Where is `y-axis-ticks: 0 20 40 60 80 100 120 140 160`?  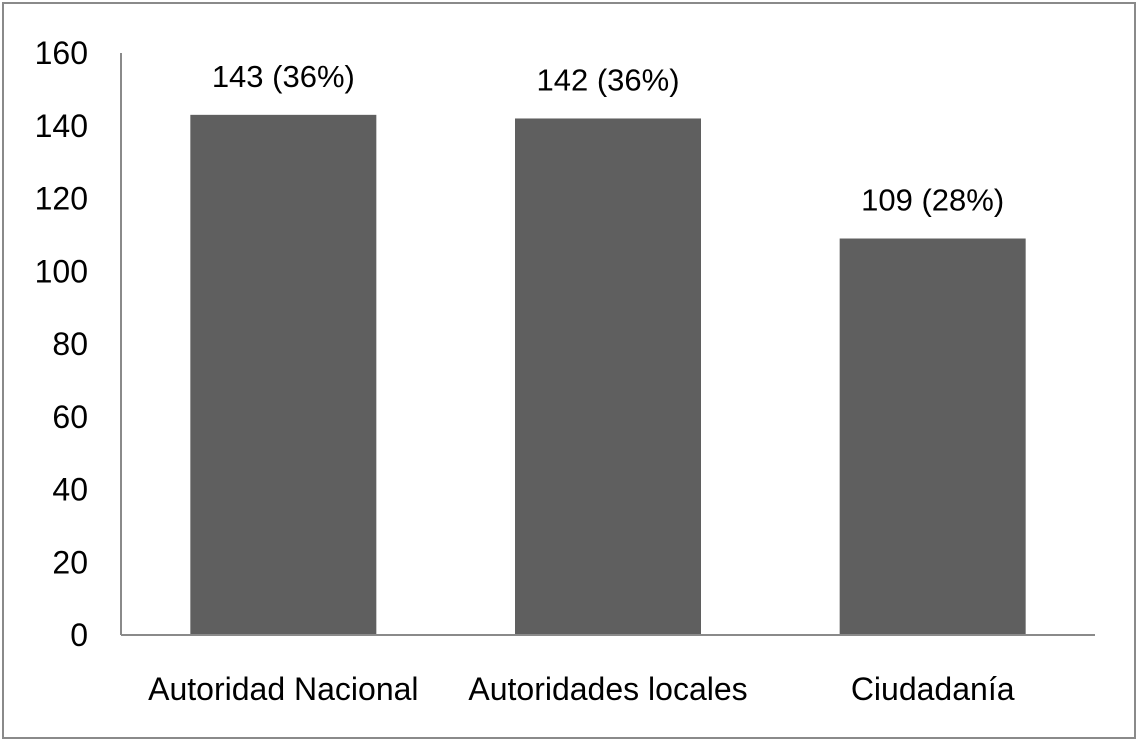
y-axis-ticks: 0 20 40 60 80 100 120 140 160 is located at coordinates (61, 344).